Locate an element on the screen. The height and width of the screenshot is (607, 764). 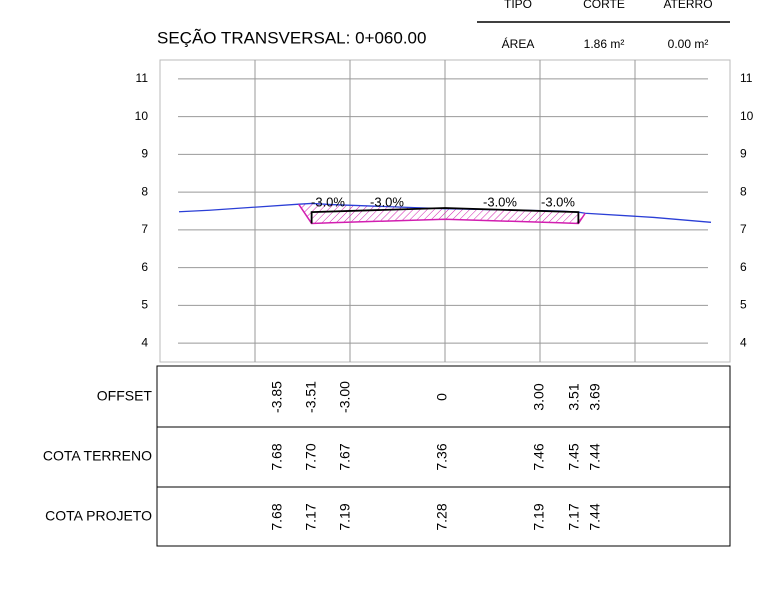
cell: 3.00 is located at coordinates (539, 396).